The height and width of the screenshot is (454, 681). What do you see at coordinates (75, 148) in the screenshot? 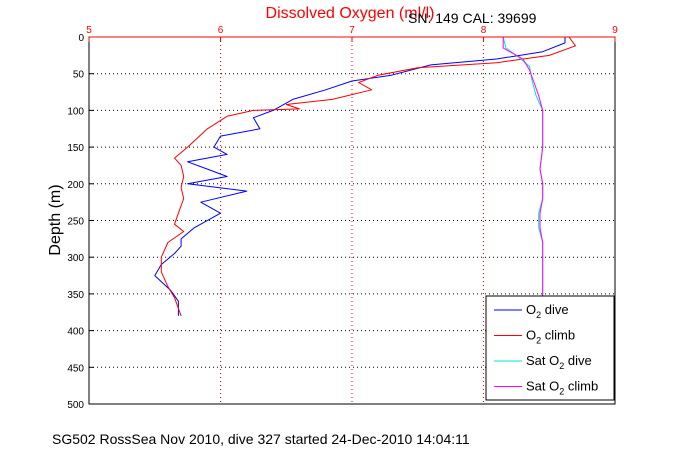
I see `y-tick-label: 150` at bounding box center [75, 148].